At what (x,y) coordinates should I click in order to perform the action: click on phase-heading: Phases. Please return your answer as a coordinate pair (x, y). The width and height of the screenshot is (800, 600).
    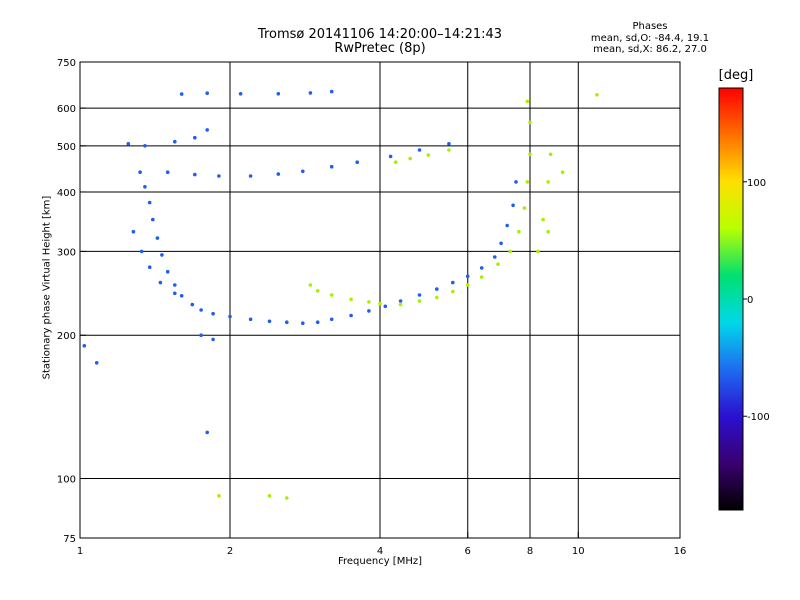
    Looking at the image, I should click on (650, 26).